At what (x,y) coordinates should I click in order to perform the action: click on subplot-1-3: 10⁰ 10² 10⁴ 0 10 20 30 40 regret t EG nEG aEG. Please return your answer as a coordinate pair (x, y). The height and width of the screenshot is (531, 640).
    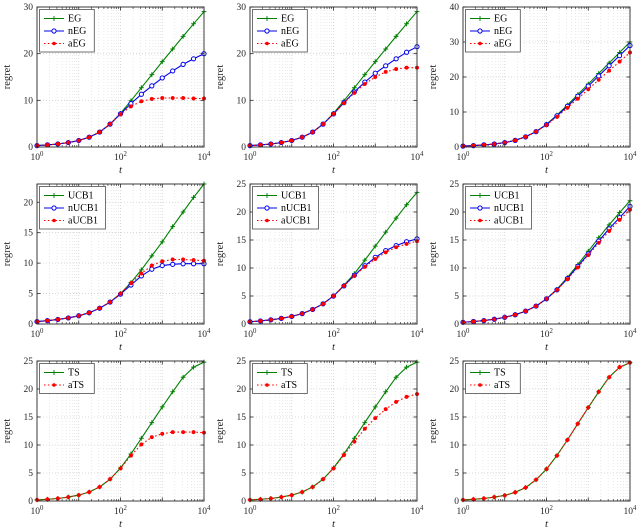
    Looking at the image, I should click on (532, 88).